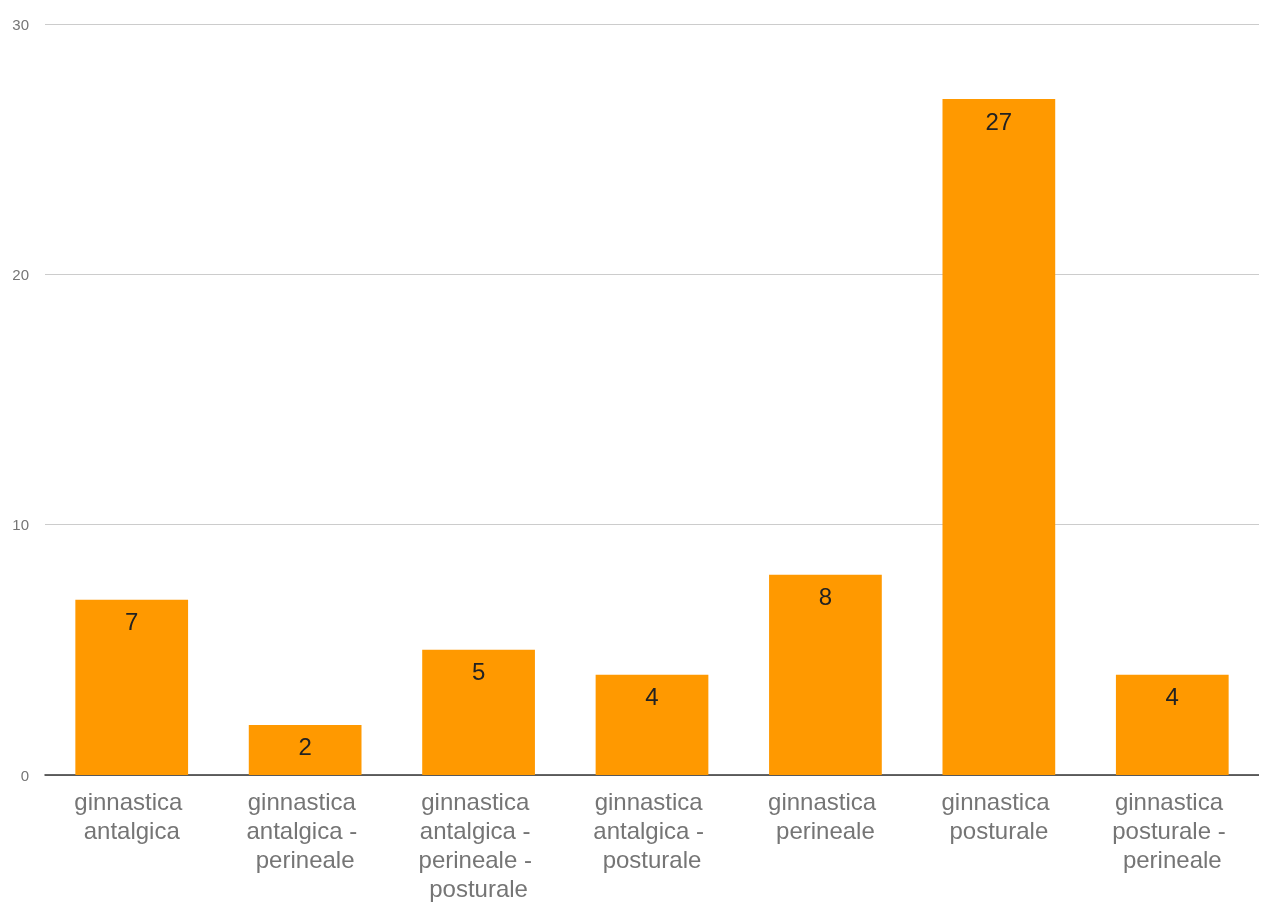 The width and height of the screenshot is (1267, 911). Describe the element at coordinates (132, 816) in the screenshot. I see `x-tick-label: ginnastica antalgica` at that location.